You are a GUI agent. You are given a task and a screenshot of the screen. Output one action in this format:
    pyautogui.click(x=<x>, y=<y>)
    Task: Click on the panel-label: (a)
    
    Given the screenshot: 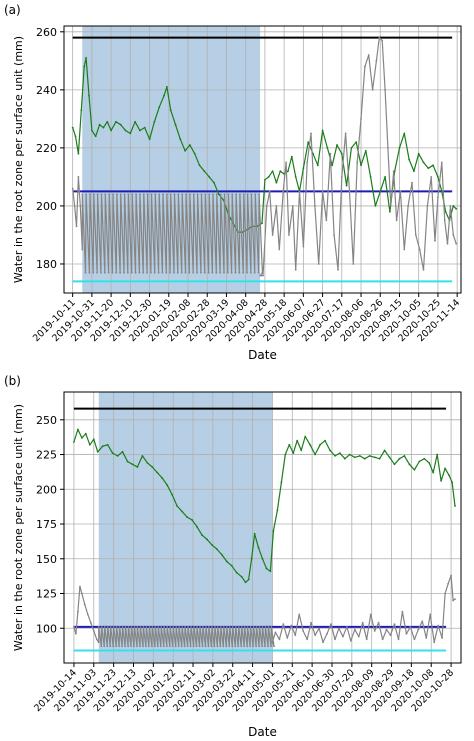 What is the action you would take?
    pyautogui.click(x=12, y=10)
    